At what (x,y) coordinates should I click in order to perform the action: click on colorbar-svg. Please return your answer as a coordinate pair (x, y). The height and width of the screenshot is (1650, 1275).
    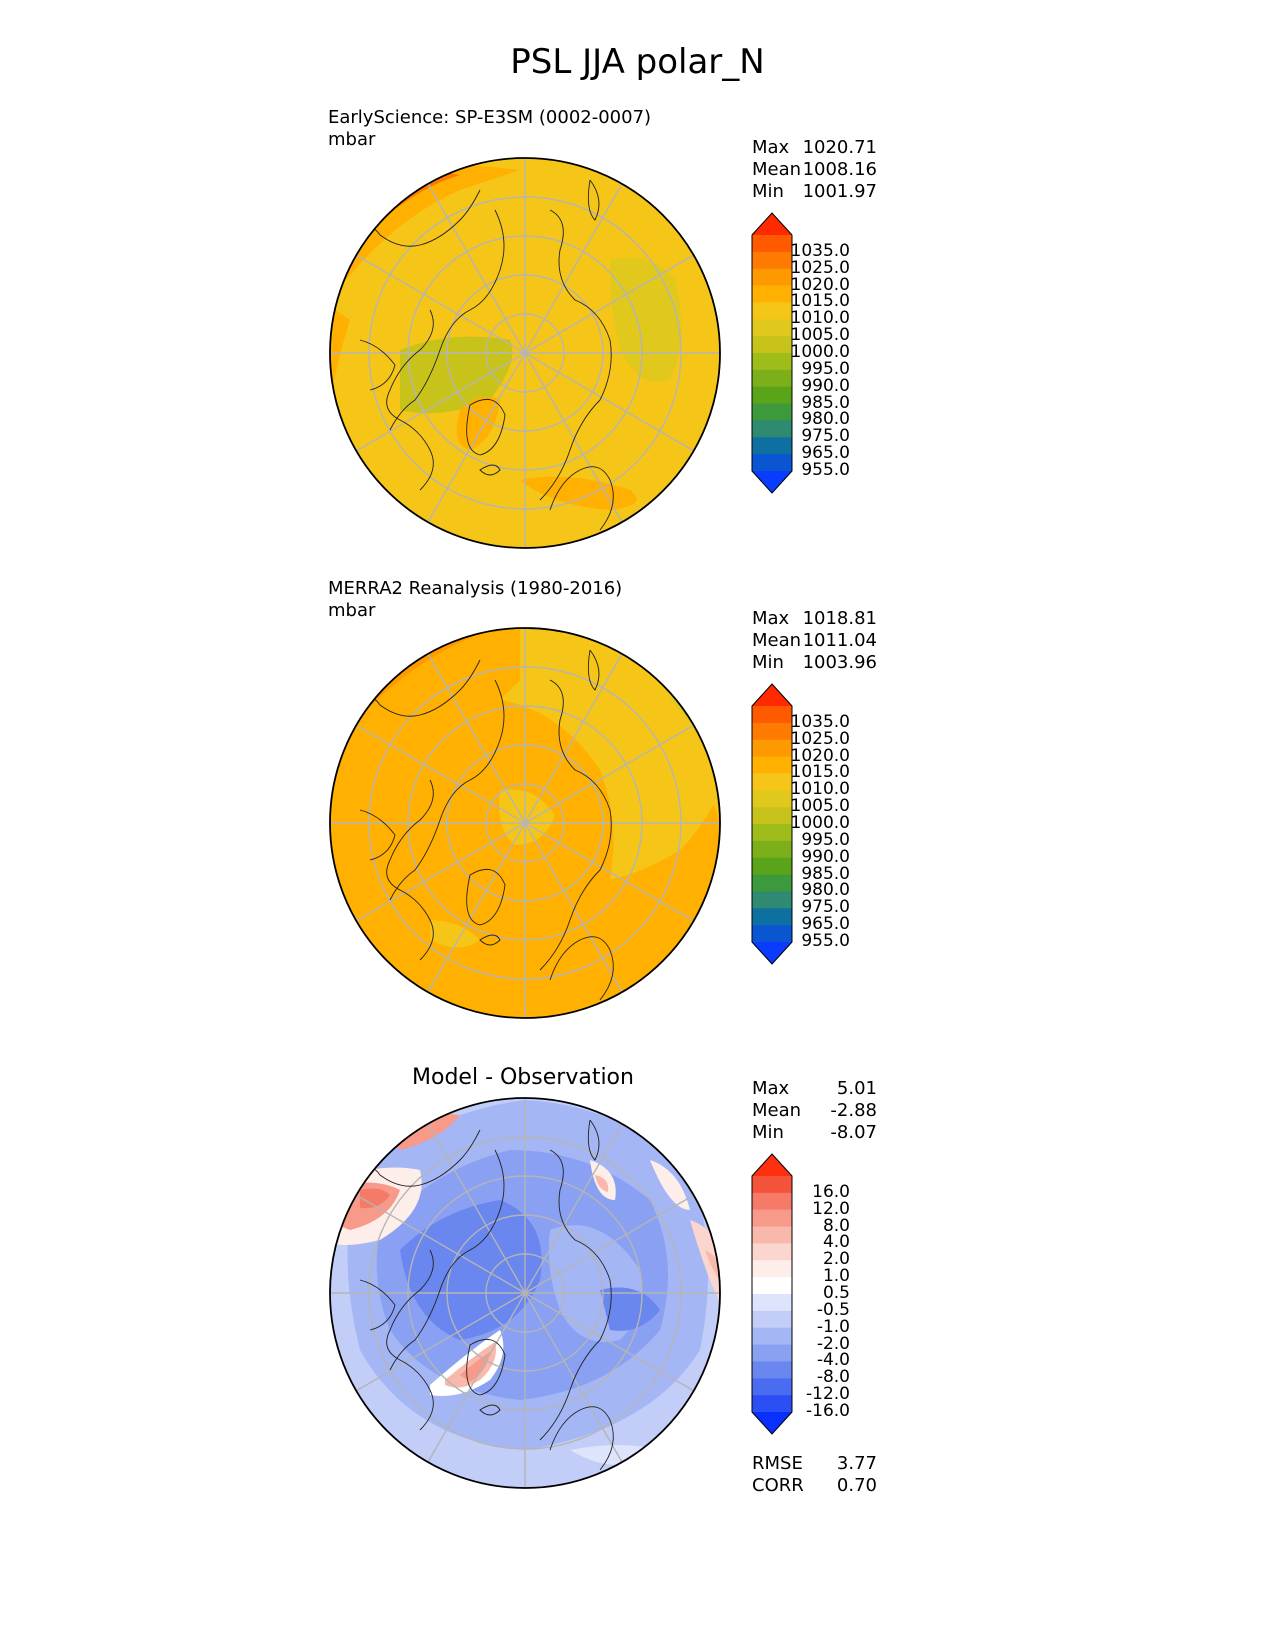
    Looking at the image, I should click on (772, 824).